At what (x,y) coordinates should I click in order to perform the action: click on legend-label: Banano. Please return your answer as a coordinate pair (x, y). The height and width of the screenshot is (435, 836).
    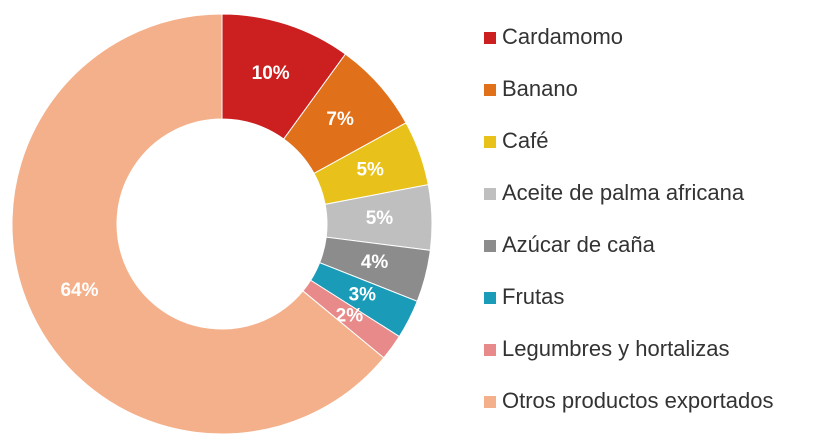
    Looking at the image, I should click on (540, 88).